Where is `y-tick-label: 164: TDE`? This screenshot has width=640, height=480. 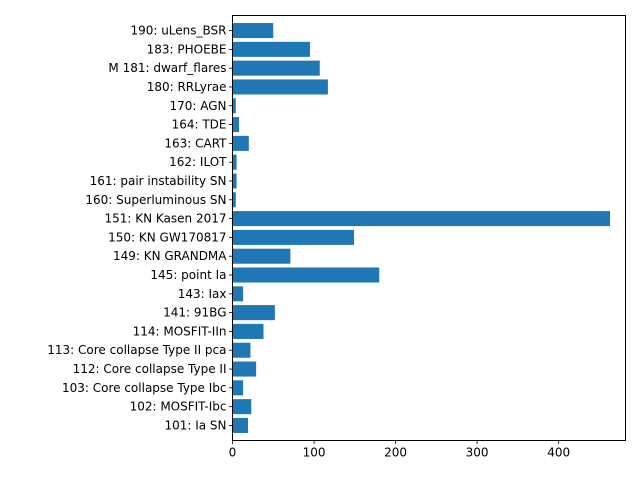
y-tick-label: 164: TDE is located at coordinates (199, 125).